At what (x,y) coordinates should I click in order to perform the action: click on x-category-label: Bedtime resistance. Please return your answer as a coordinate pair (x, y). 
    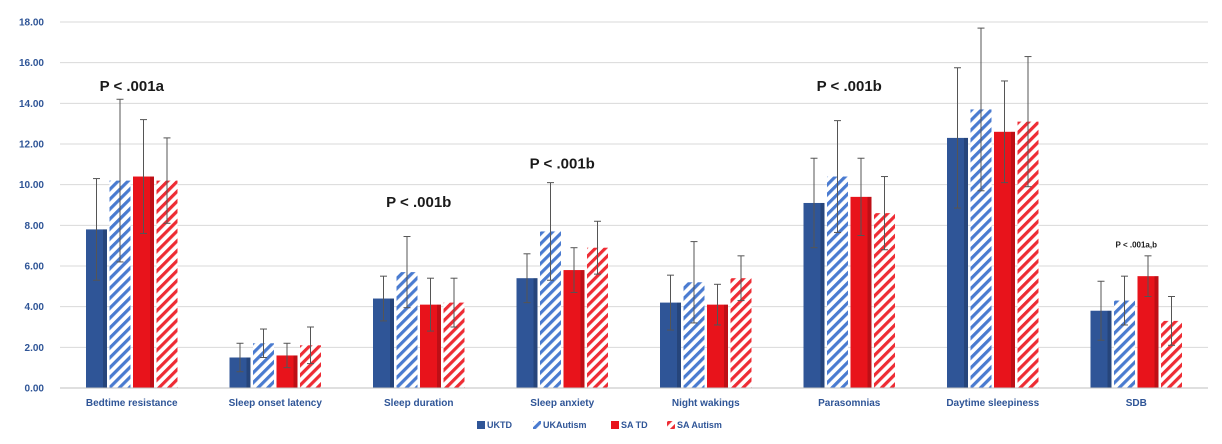
    Looking at the image, I should click on (132, 403).